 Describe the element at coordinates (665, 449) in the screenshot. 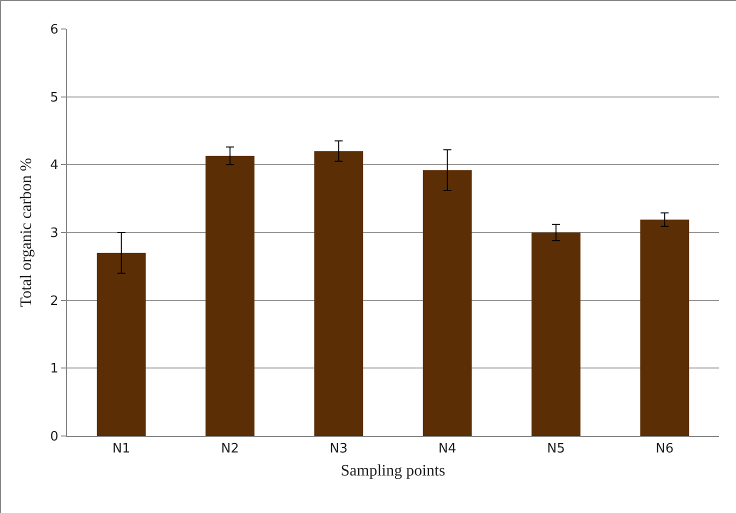

I see `x-tick-label: N6` at that location.